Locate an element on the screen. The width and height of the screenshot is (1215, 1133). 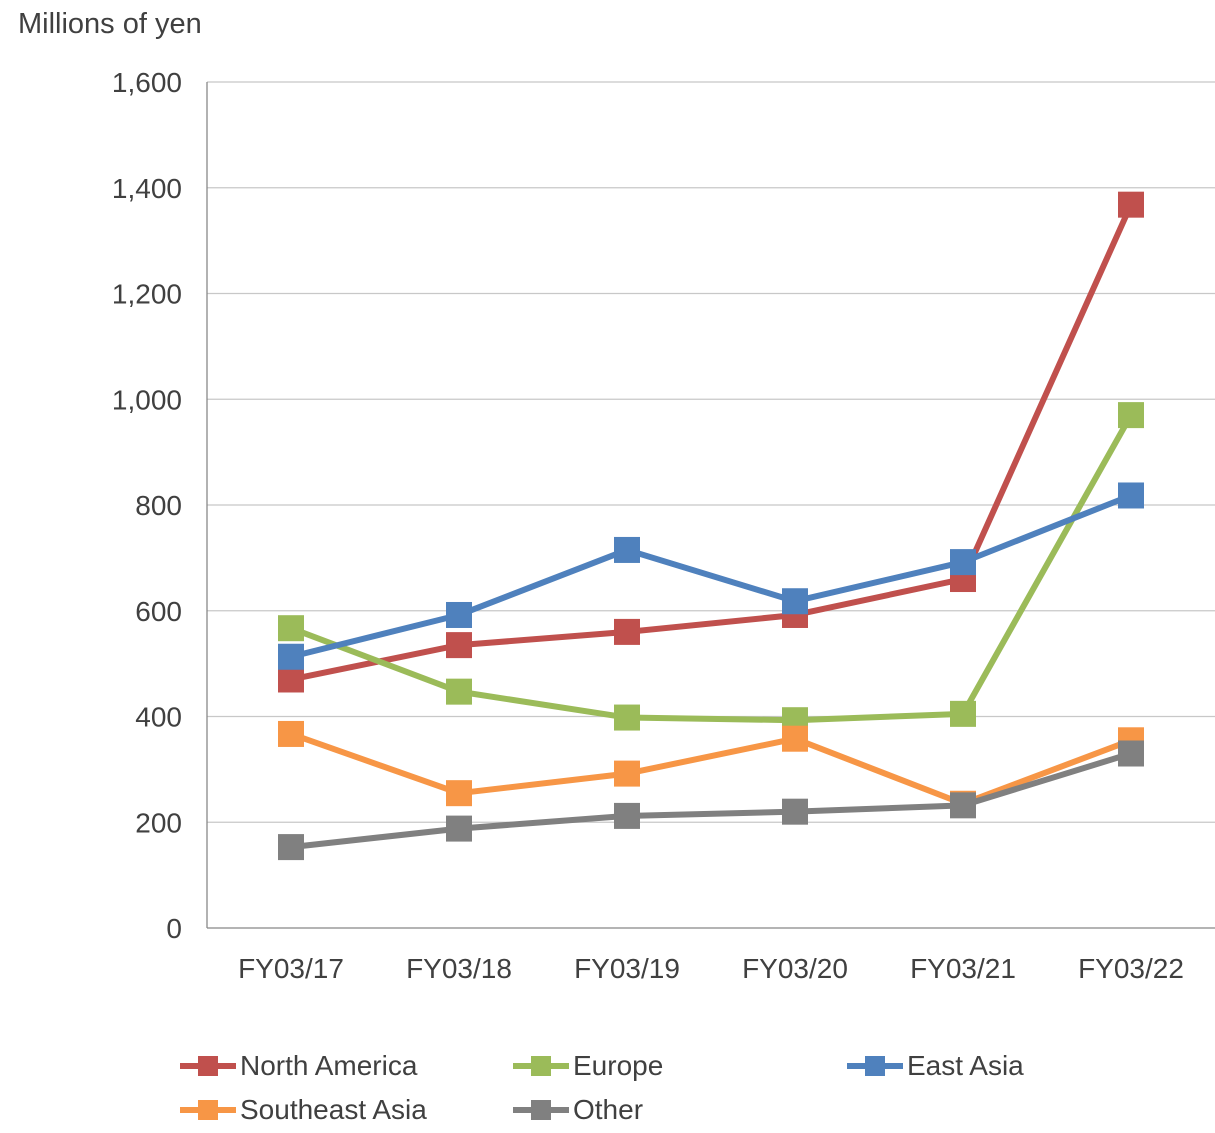
y-tick-label: 400 is located at coordinates (158, 717).